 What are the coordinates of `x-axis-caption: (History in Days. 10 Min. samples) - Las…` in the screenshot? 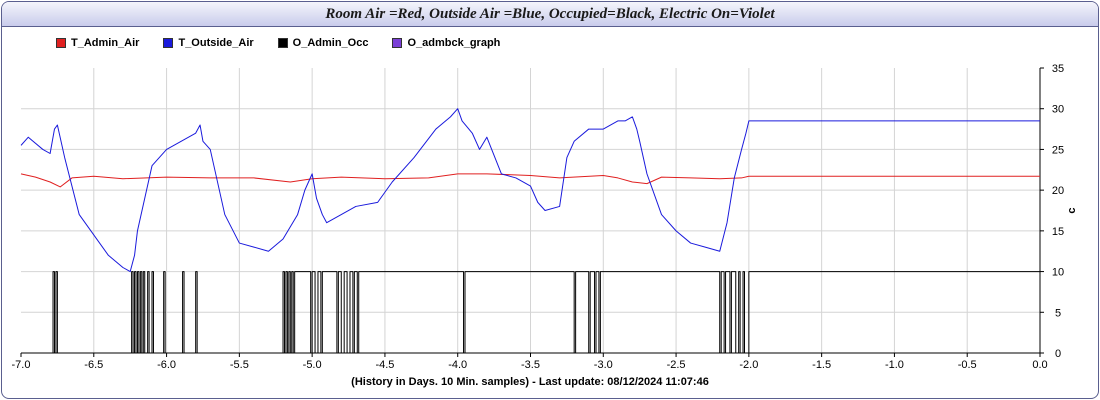 It's located at (530, 382).